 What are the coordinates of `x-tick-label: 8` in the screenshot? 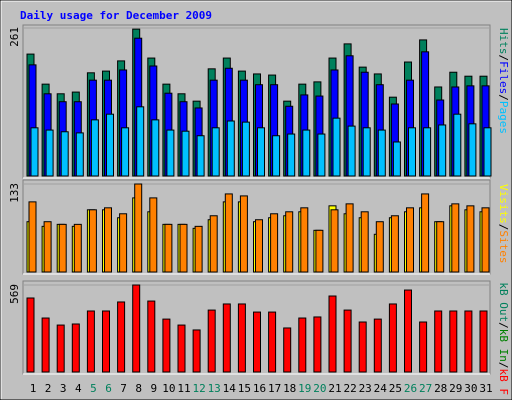 It's located at (138, 388).